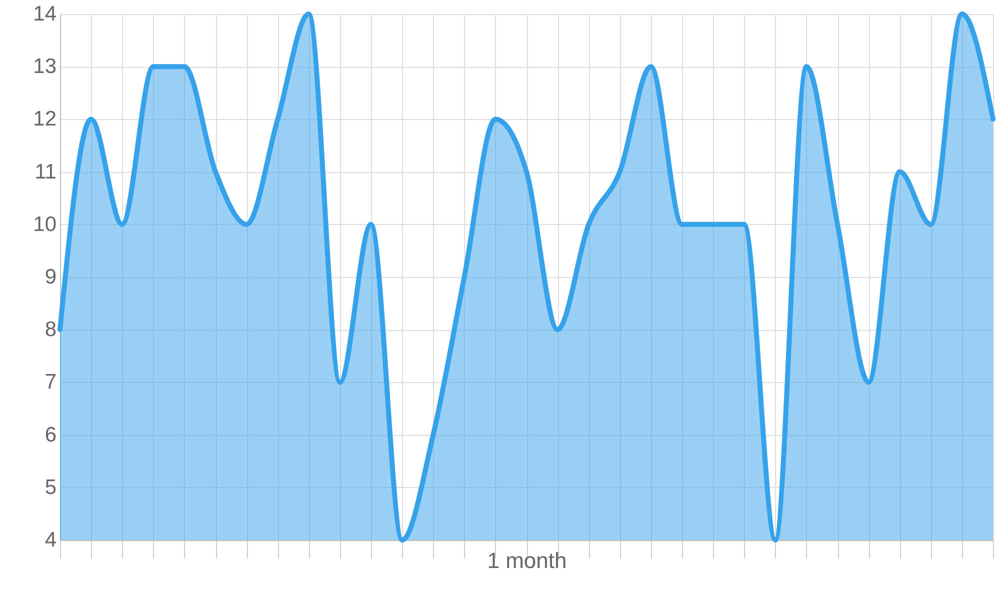 The image size is (1000, 600). I want to click on y-tick-label: 9, so click(50, 277).